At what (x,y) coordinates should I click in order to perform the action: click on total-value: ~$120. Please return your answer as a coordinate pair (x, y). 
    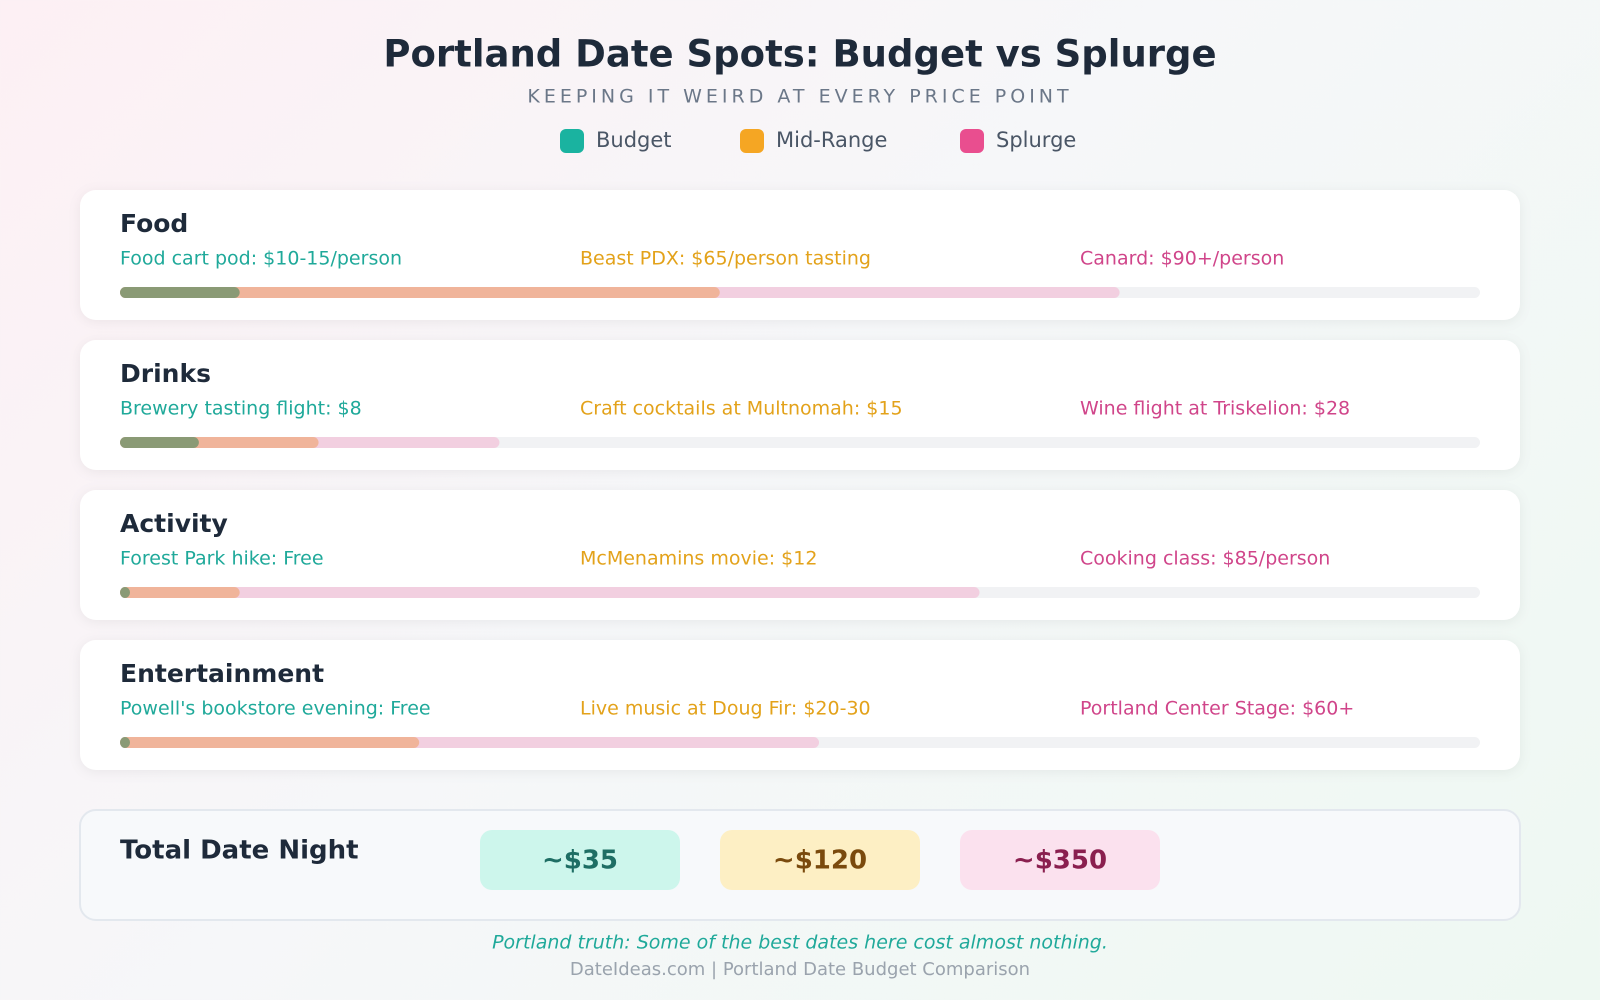
    Looking at the image, I should click on (820, 861).